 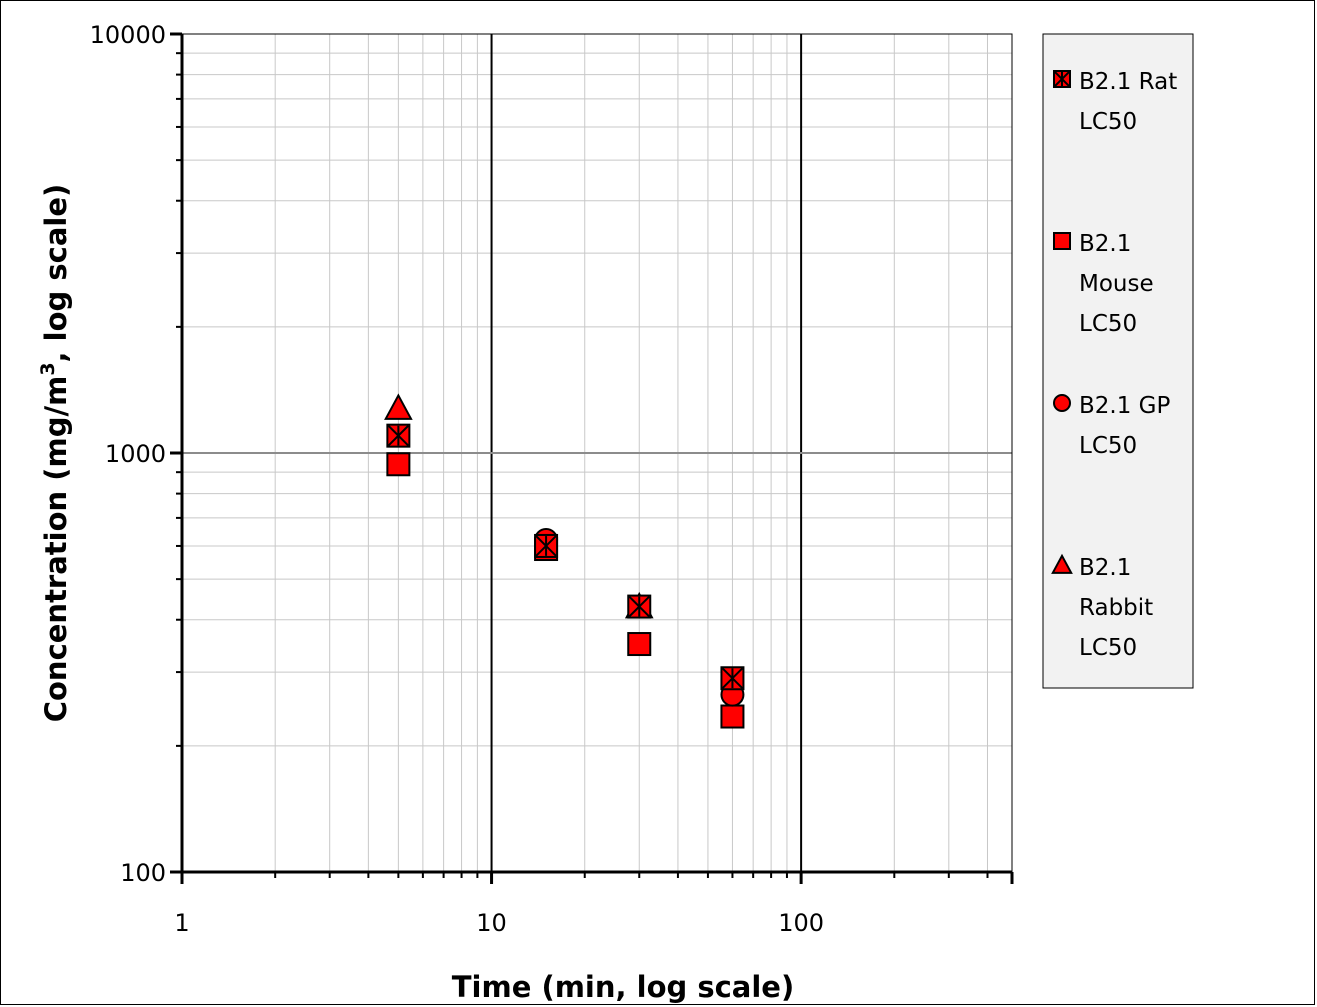 I want to click on x-tick-label: 1, so click(x=181, y=923).